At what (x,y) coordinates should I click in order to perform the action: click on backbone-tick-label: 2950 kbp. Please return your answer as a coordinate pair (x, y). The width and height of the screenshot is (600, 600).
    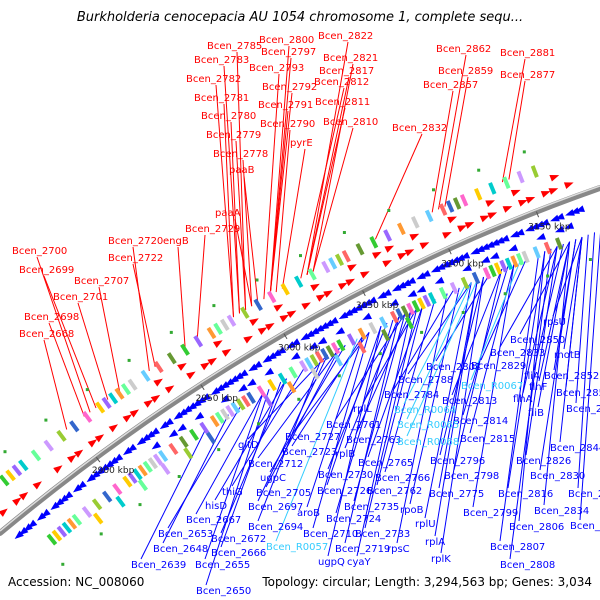
    Looking at the image, I should click on (217, 399).